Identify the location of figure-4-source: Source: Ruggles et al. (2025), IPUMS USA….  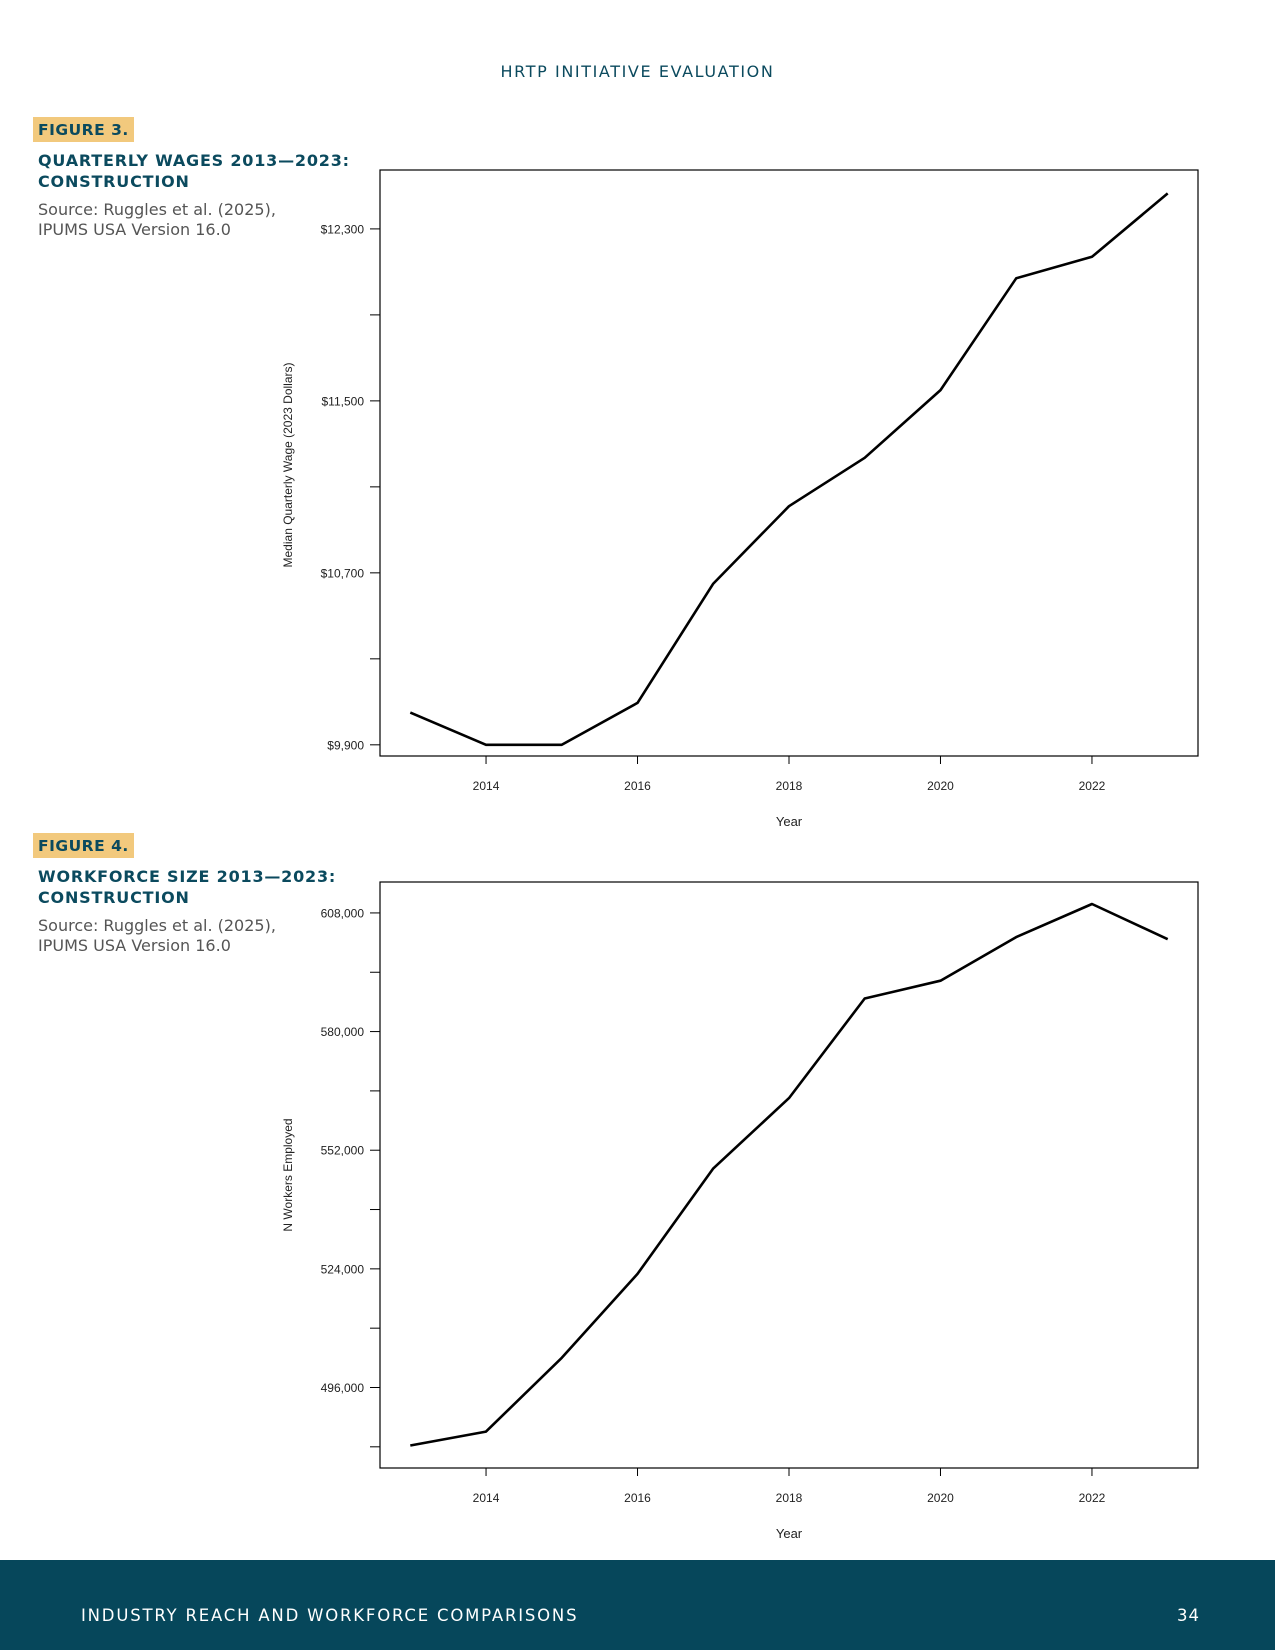
(168, 936).